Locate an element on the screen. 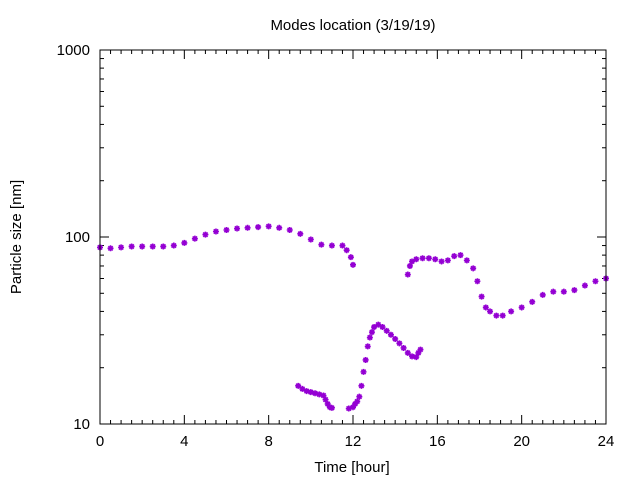  chart-title: Modes location (3/19/19) is located at coordinates (352, 25).